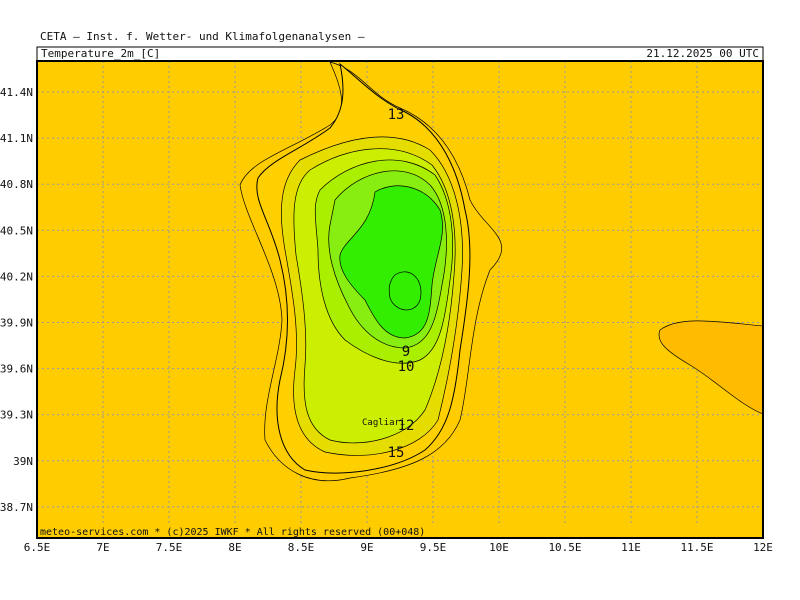 This screenshot has width=800, height=600. I want to click on contour-label: 12, so click(406, 426).